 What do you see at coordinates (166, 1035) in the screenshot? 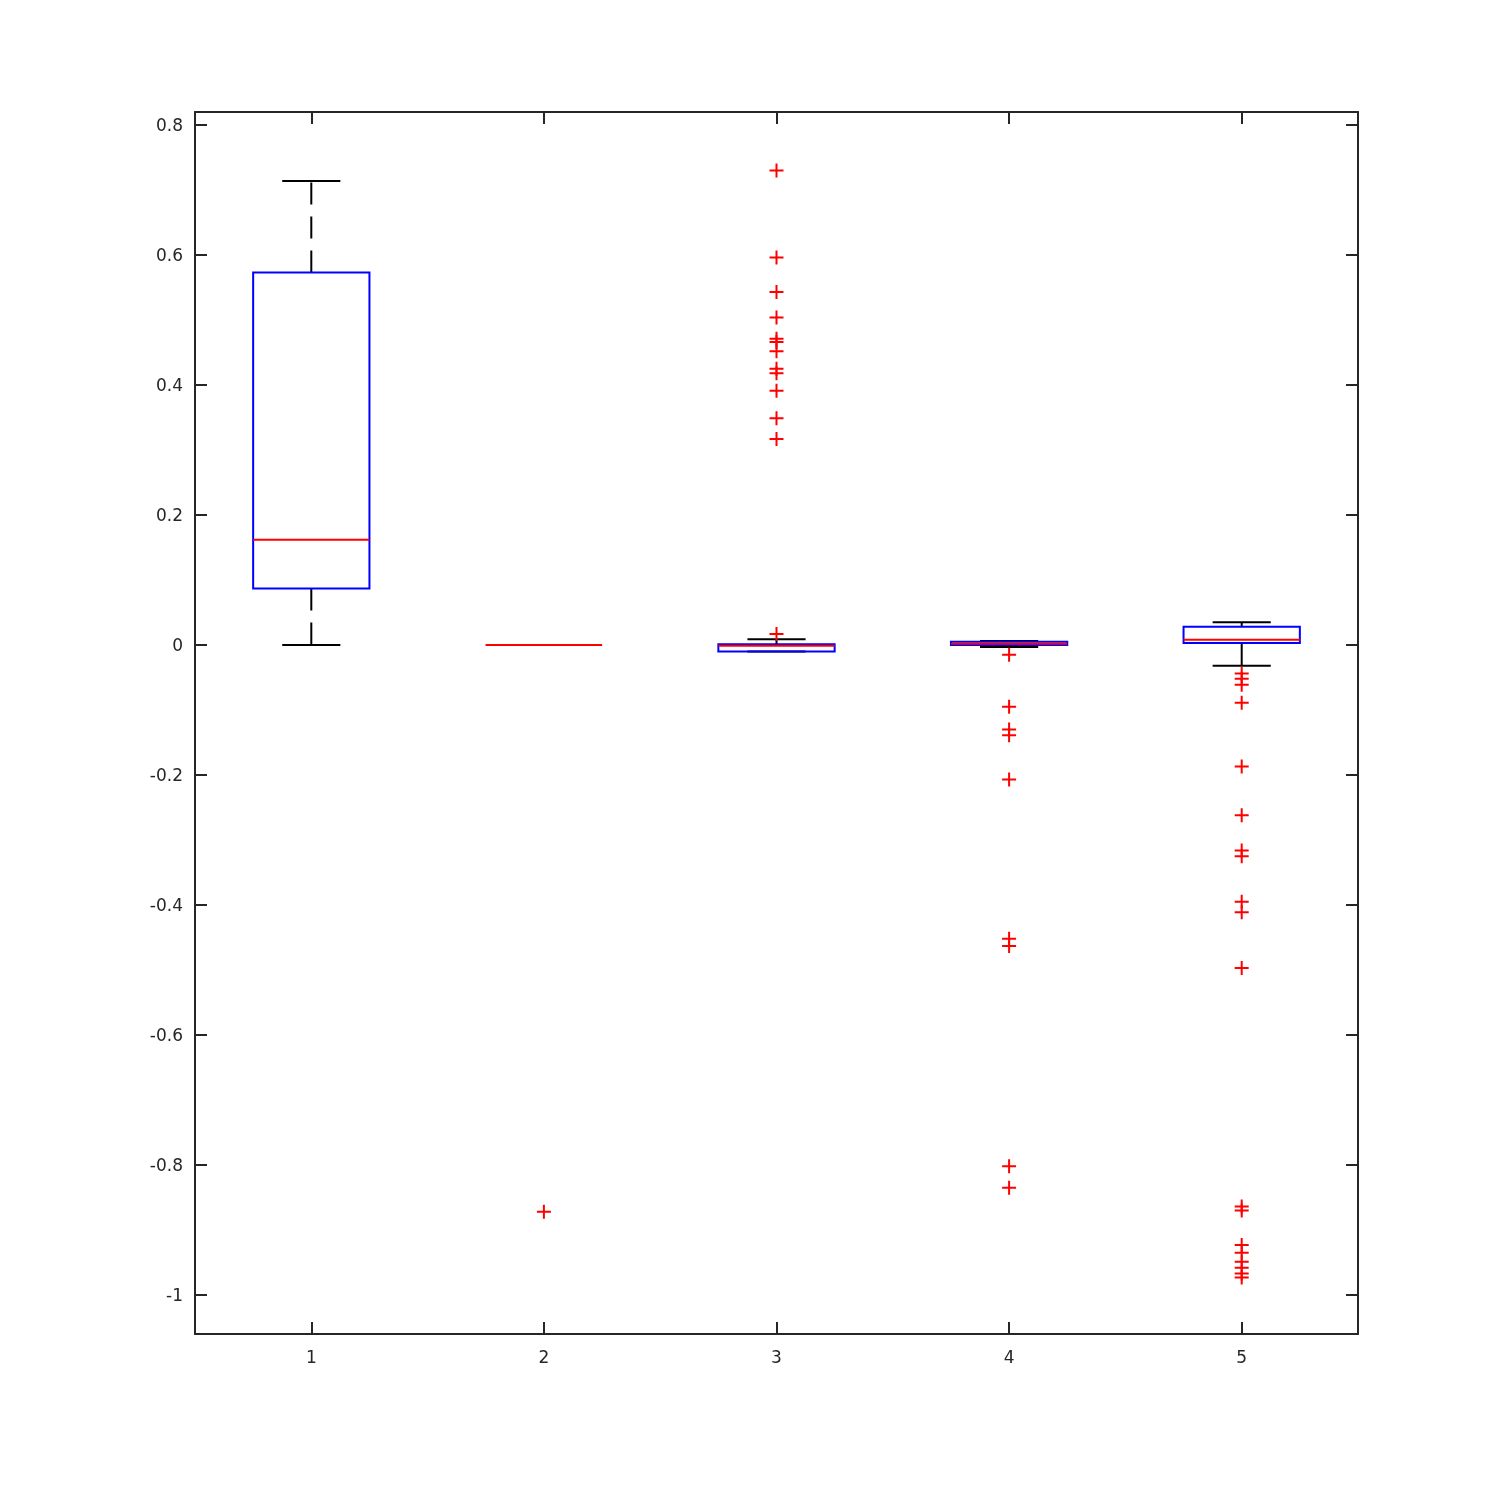
I see `y-tick-label: -0.6` at bounding box center [166, 1035].